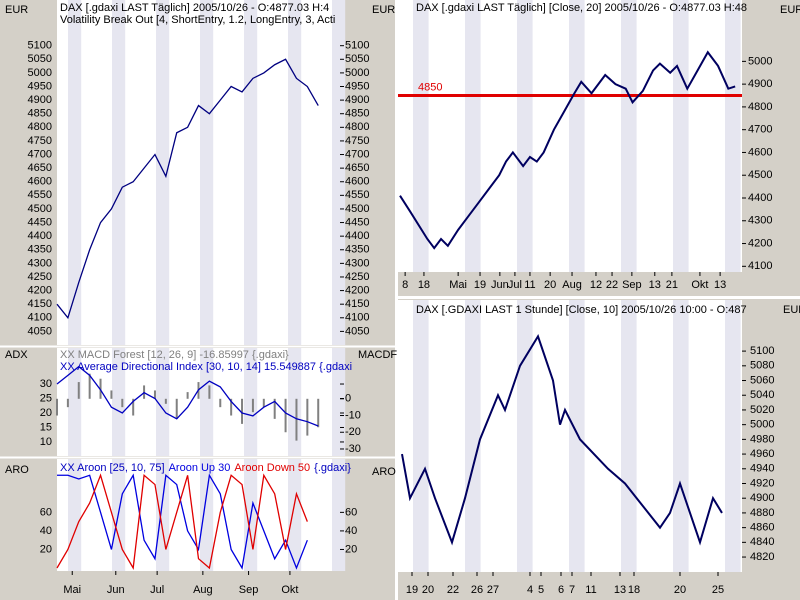 The width and height of the screenshot is (800, 600). What do you see at coordinates (762, 483) in the screenshot?
I see `y-tick-label: 4920` at bounding box center [762, 483].